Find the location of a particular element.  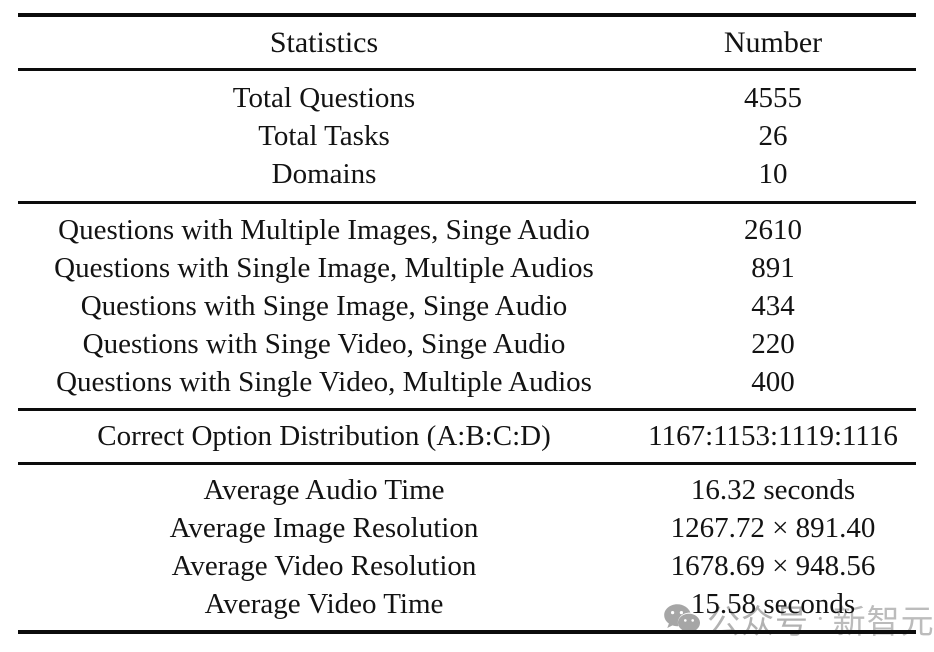

stat-value: 1678.69 × 948.56 is located at coordinates (773, 565).